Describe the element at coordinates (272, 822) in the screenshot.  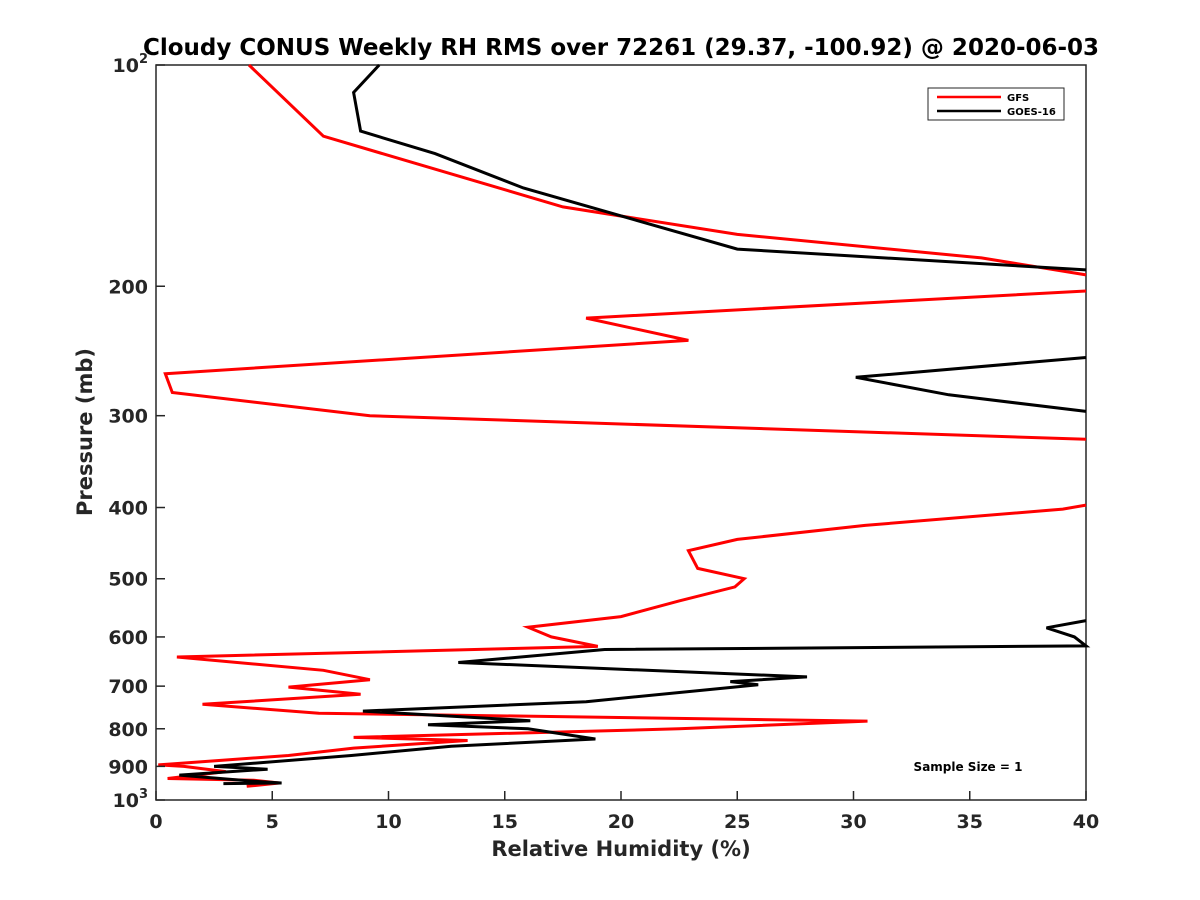
I see `x-tick-label: 5` at that location.